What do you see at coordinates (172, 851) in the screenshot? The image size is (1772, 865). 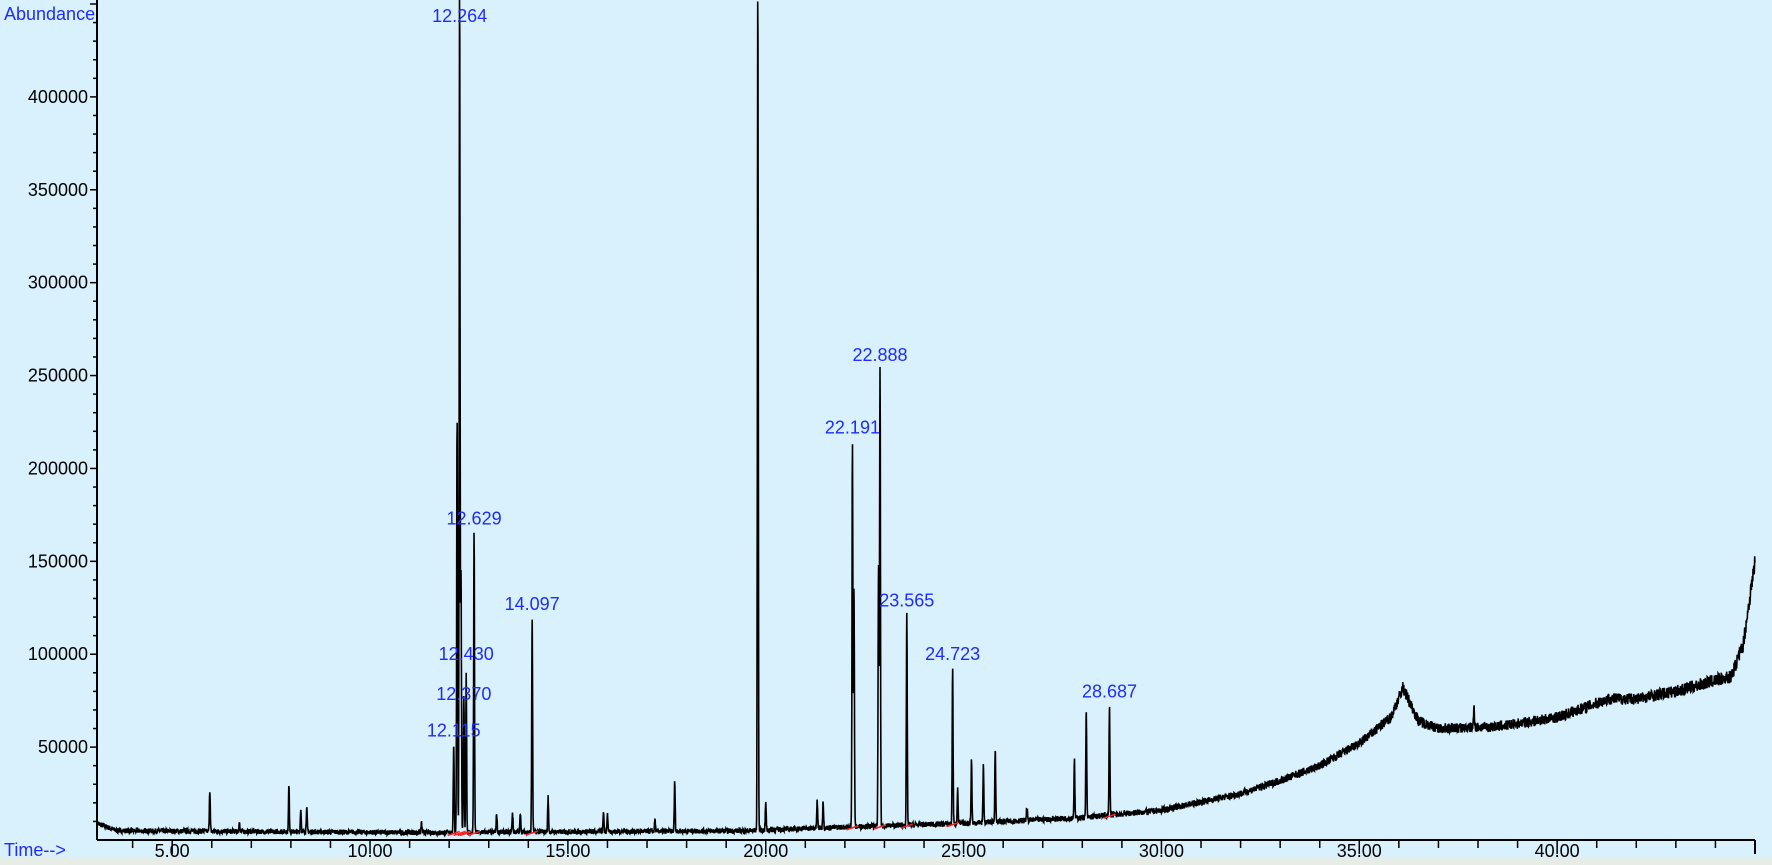 I see `x-tick-label: 5.00` at bounding box center [172, 851].